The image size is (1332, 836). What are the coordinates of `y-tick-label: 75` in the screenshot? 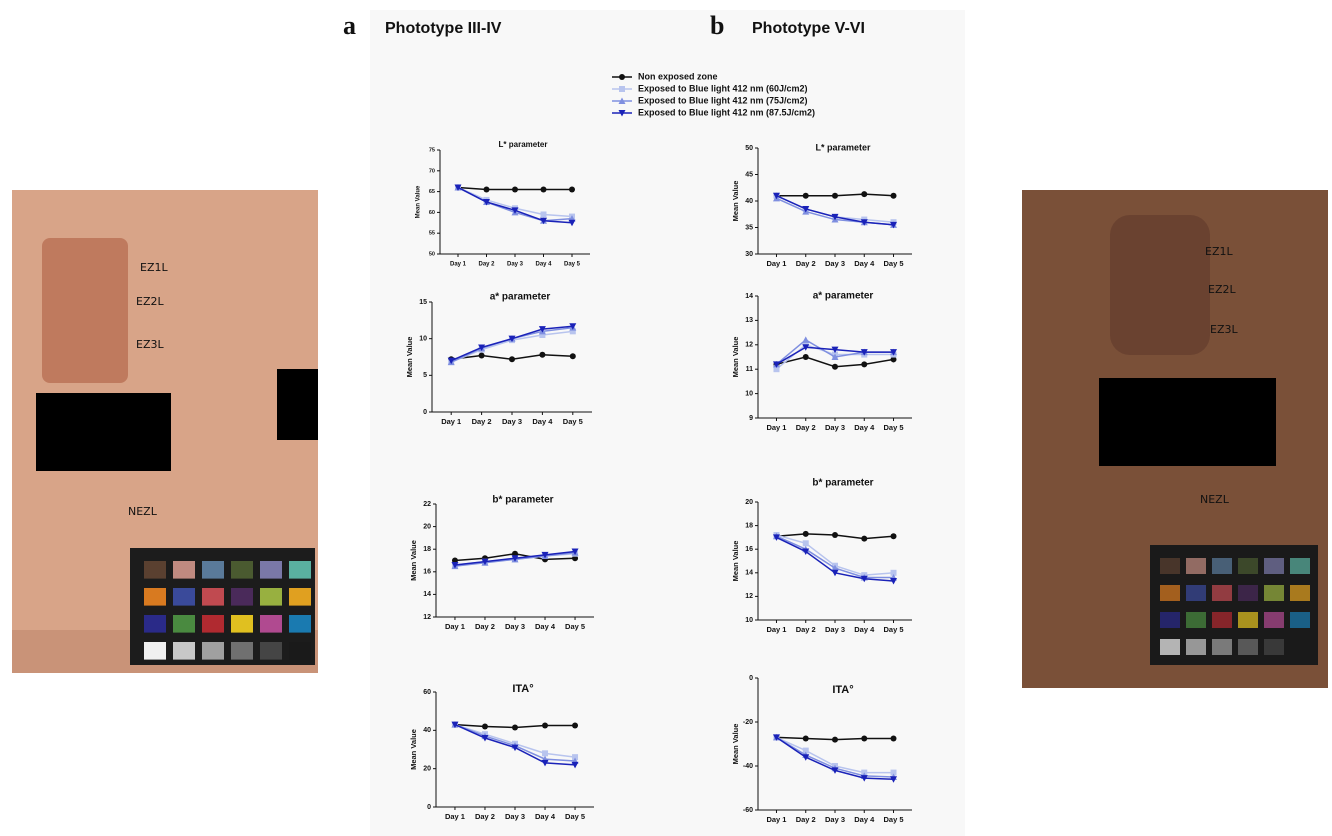 It's located at (432, 150).